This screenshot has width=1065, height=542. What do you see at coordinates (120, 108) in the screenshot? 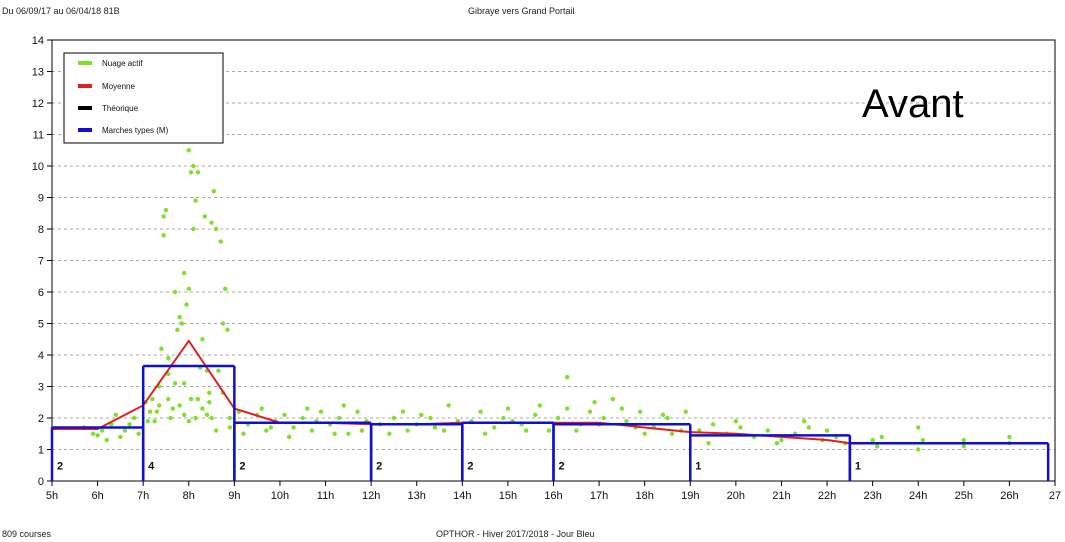
I see `legend-label-theorique: Théorique` at bounding box center [120, 108].